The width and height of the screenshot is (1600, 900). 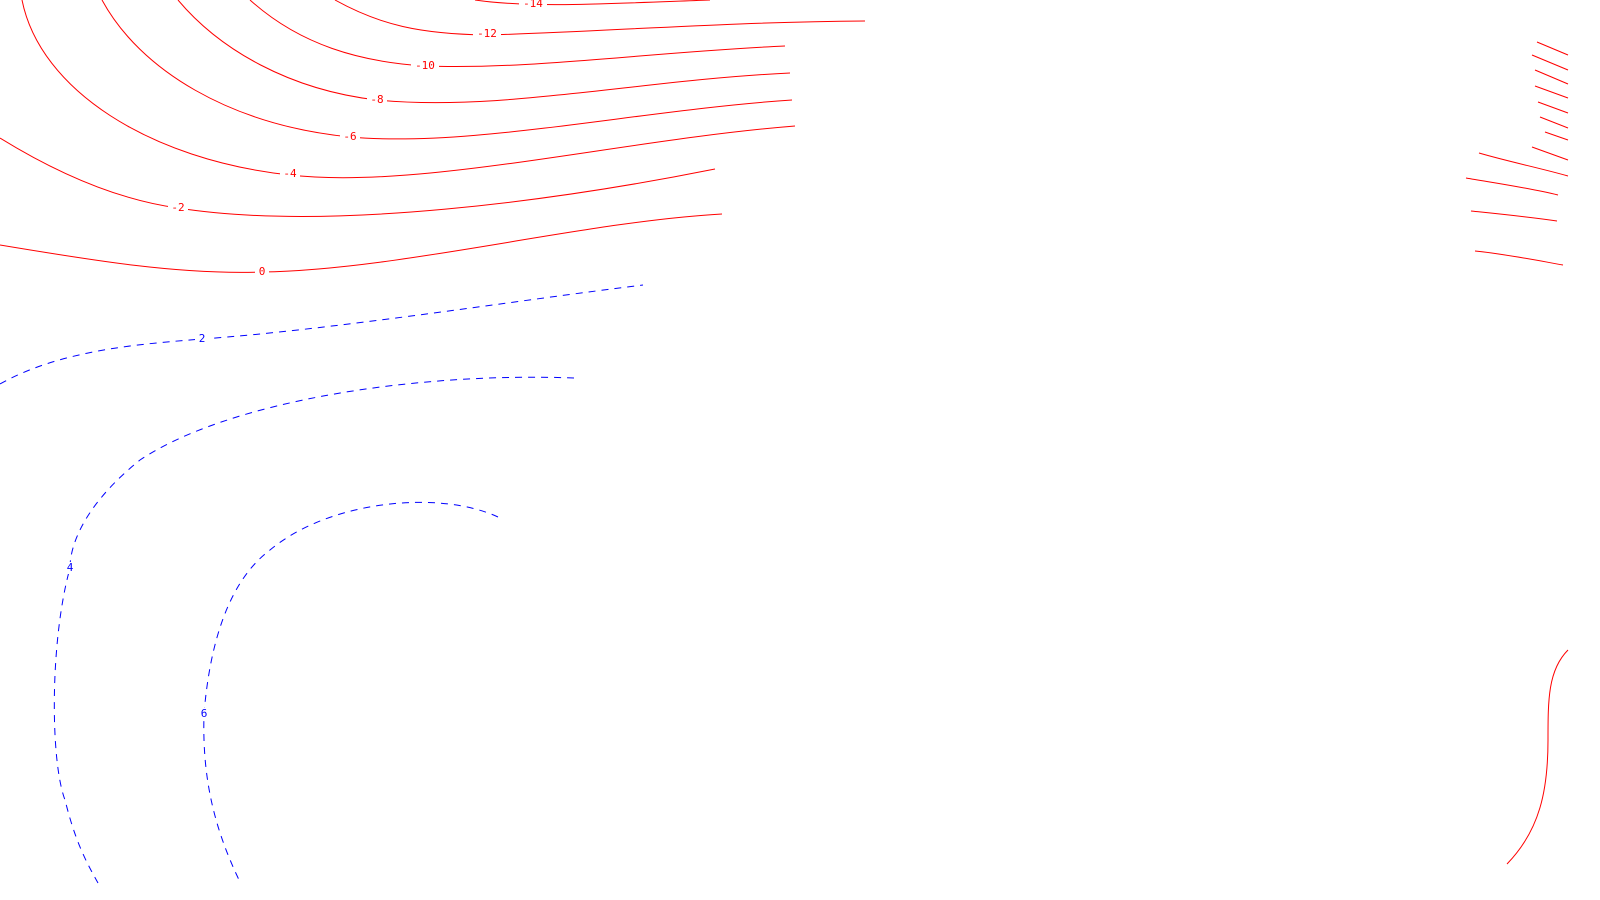 I want to click on contour-label-pos-6: 6, so click(x=204, y=713).